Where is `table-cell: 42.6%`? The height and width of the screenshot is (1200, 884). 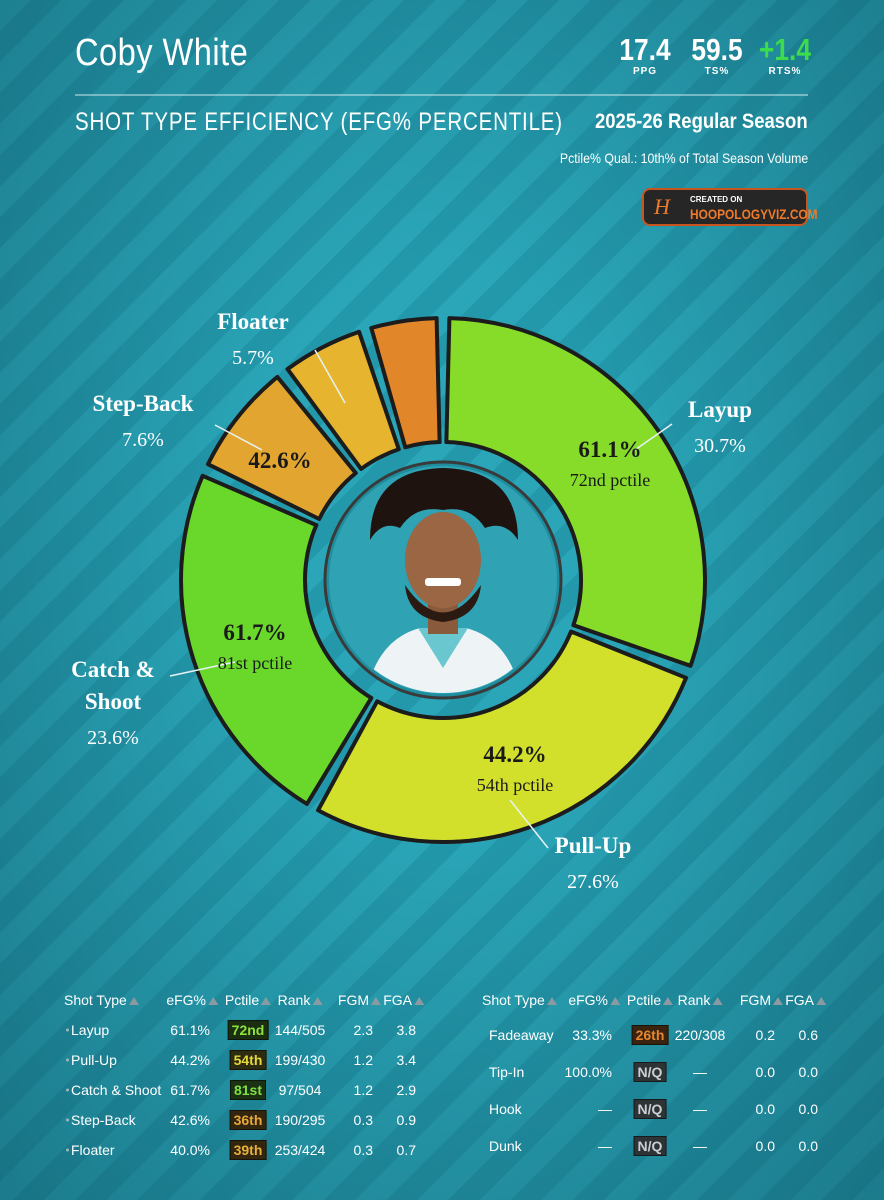 table-cell: 42.6% is located at coordinates (190, 1120).